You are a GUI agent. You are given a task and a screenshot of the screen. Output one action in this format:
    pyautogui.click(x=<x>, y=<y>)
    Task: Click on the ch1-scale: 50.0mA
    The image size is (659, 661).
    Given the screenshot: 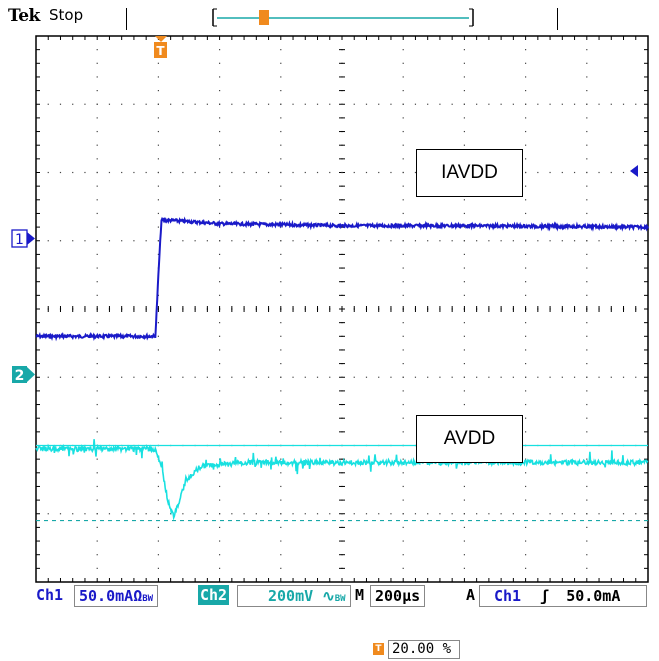 What is the action you would take?
    pyautogui.click(x=106, y=596)
    